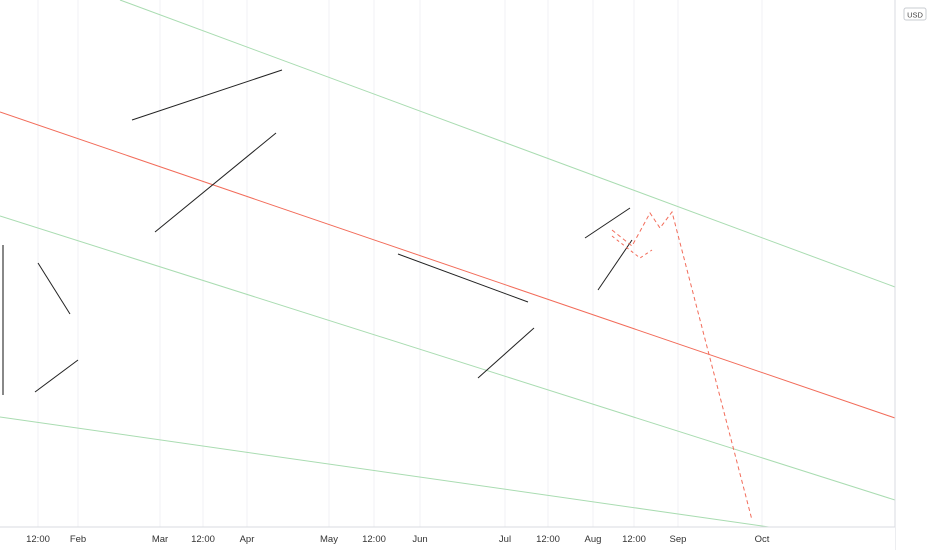 This screenshot has width=932, height=555. What do you see at coordinates (505, 539) in the screenshot?
I see `x-tick-8: Jul` at bounding box center [505, 539].